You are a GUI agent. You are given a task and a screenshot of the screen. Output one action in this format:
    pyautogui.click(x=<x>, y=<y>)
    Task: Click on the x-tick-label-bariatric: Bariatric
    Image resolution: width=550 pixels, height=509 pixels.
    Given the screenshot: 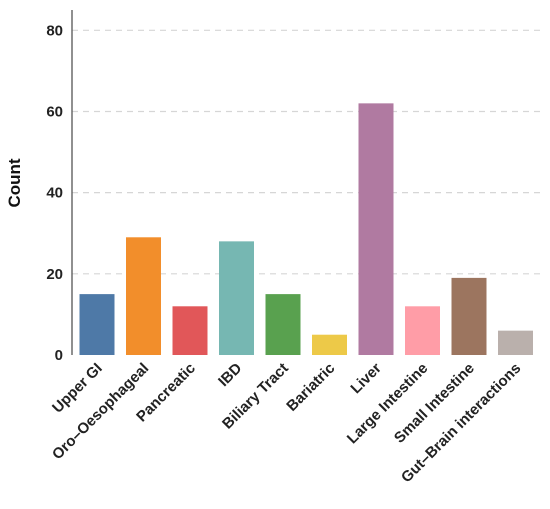 What is the action you would take?
    pyautogui.click(x=310, y=387)
    